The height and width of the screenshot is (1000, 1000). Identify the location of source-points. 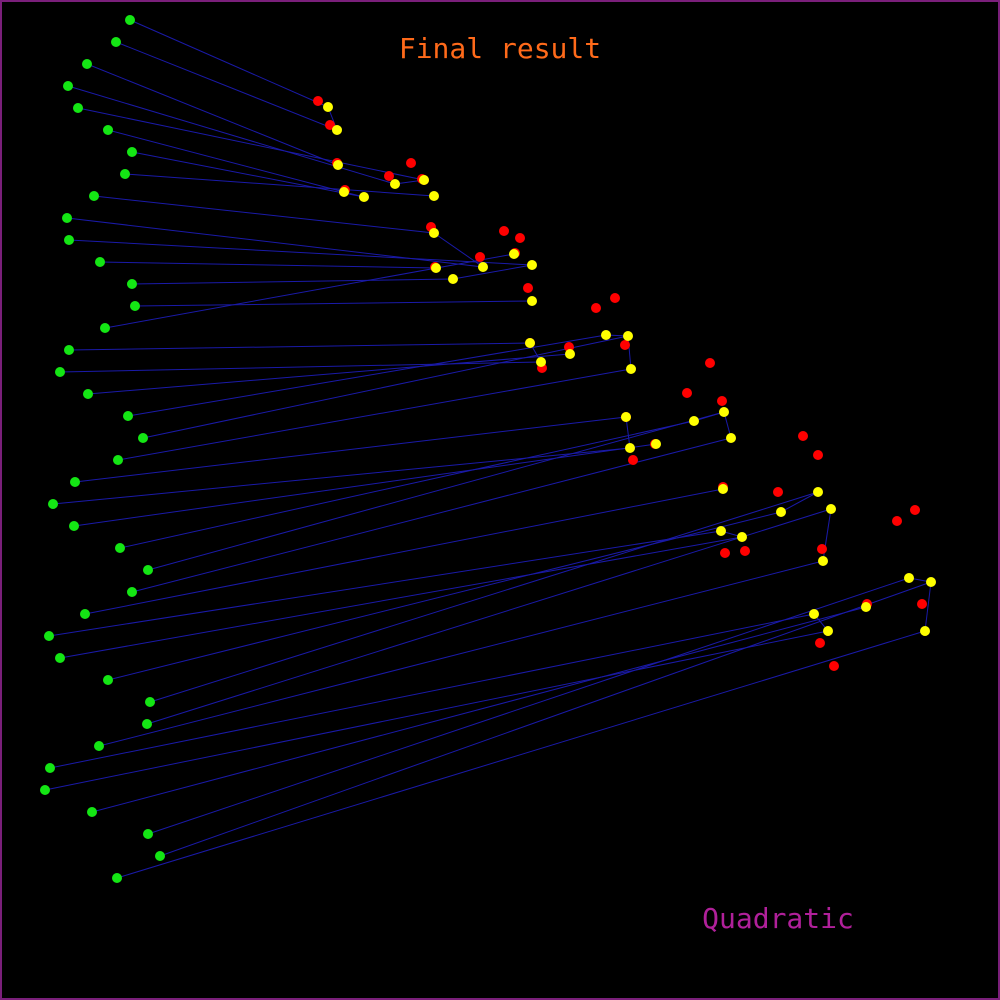
(102, 449).